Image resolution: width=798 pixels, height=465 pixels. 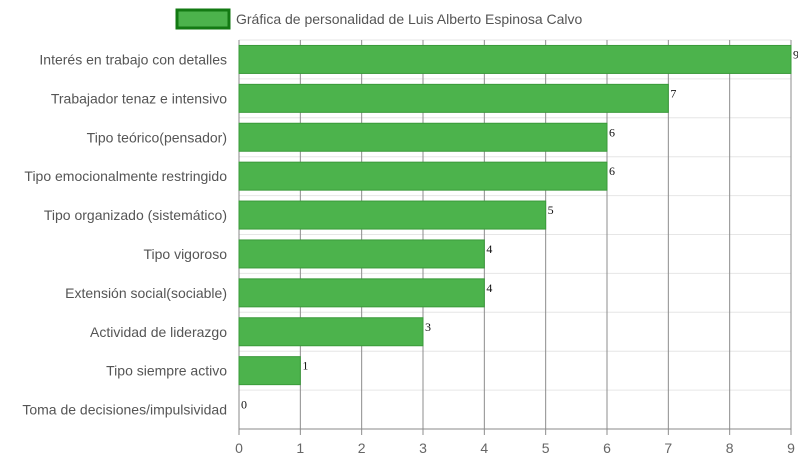 I want to click on category-label: Tipo siempre activo, so click(x=166, y=371).